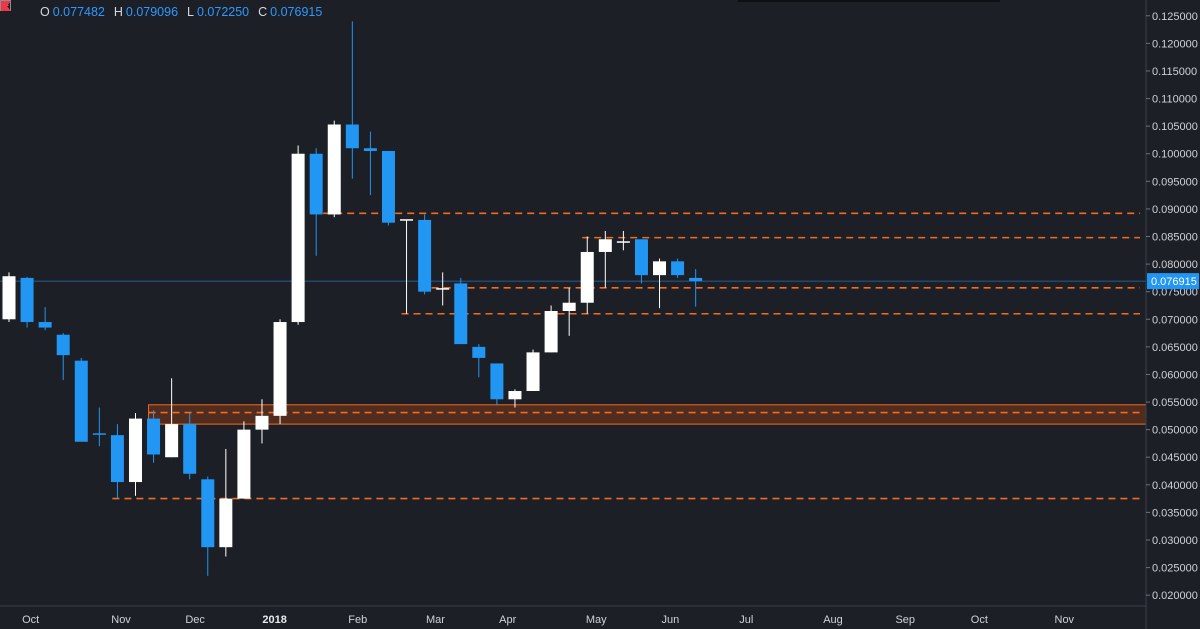 Image resolution: width=1200 pixels, height=629 pixels. I want to click on price-tick-label: 0.030000, so click(1175, 541).